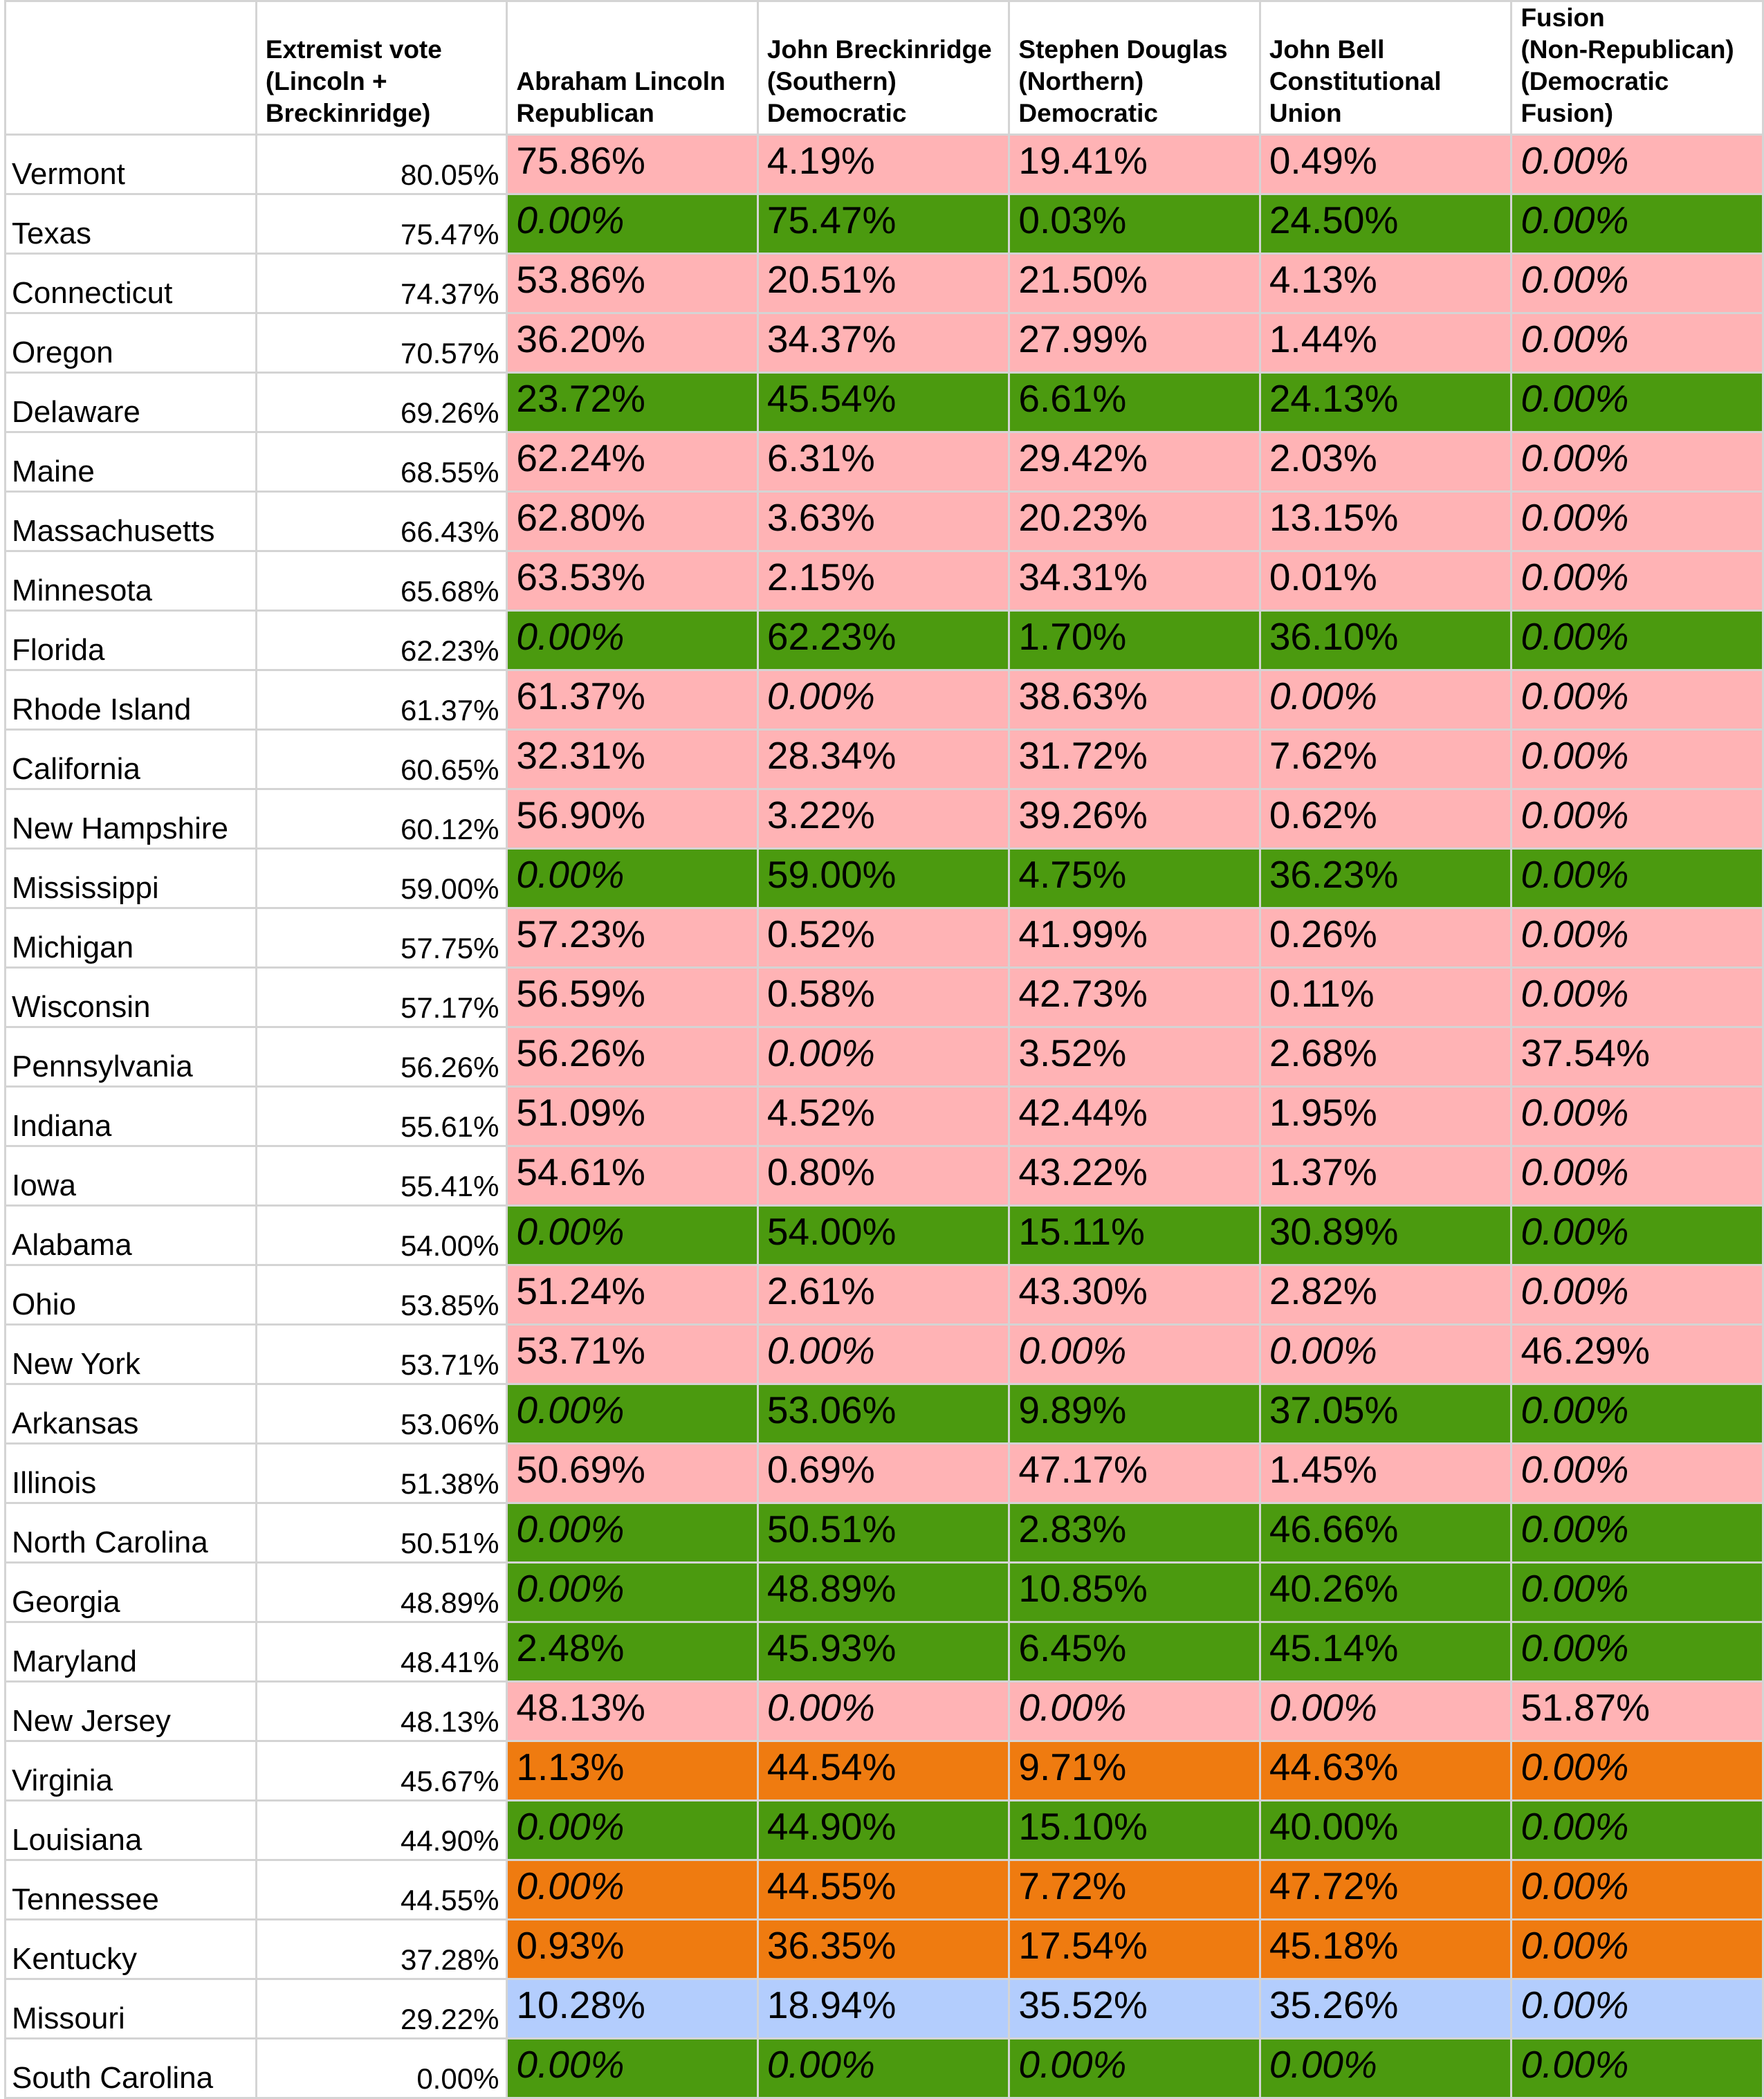 Image resolution: width=1764 pixels, height=2099 pixels. Describe the element at coordinates (883, 1414) in the screenshot. I see `cell-breckinridge: 53.06%` at that location.